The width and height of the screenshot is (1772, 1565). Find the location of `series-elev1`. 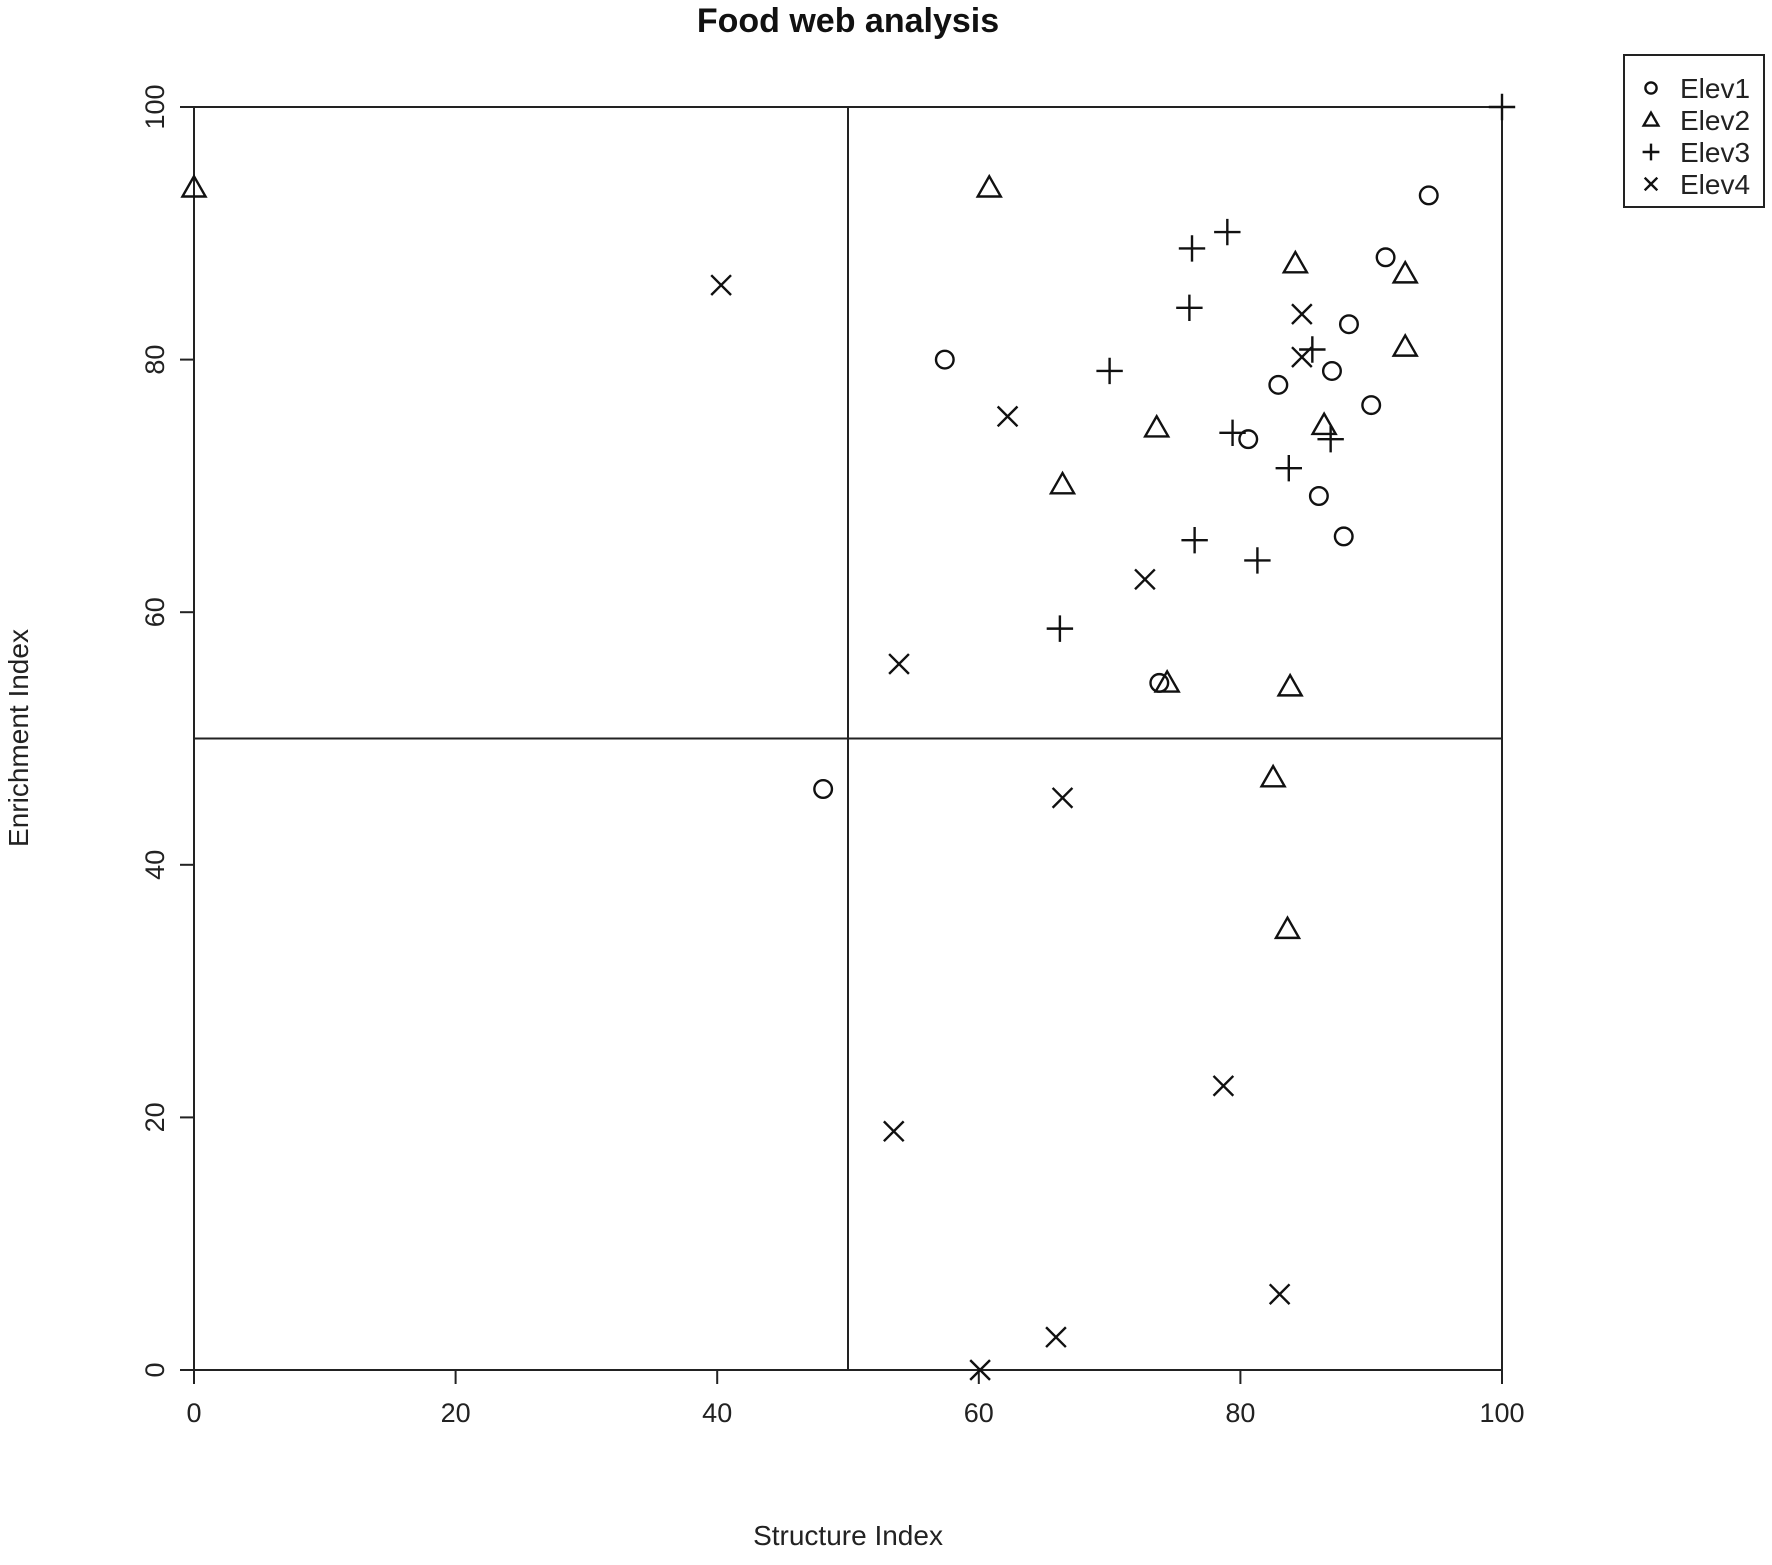

series-elev1 is located at coordinates (1126, 492).